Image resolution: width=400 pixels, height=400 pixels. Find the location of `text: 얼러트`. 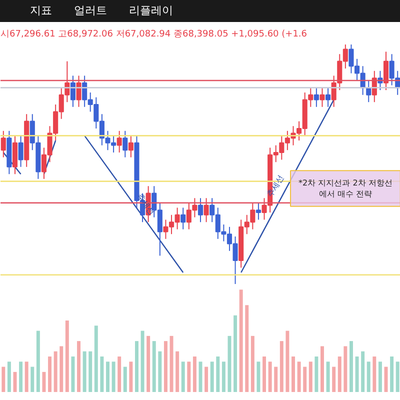

text: 얼러트 is located at coordinates (90, 10).